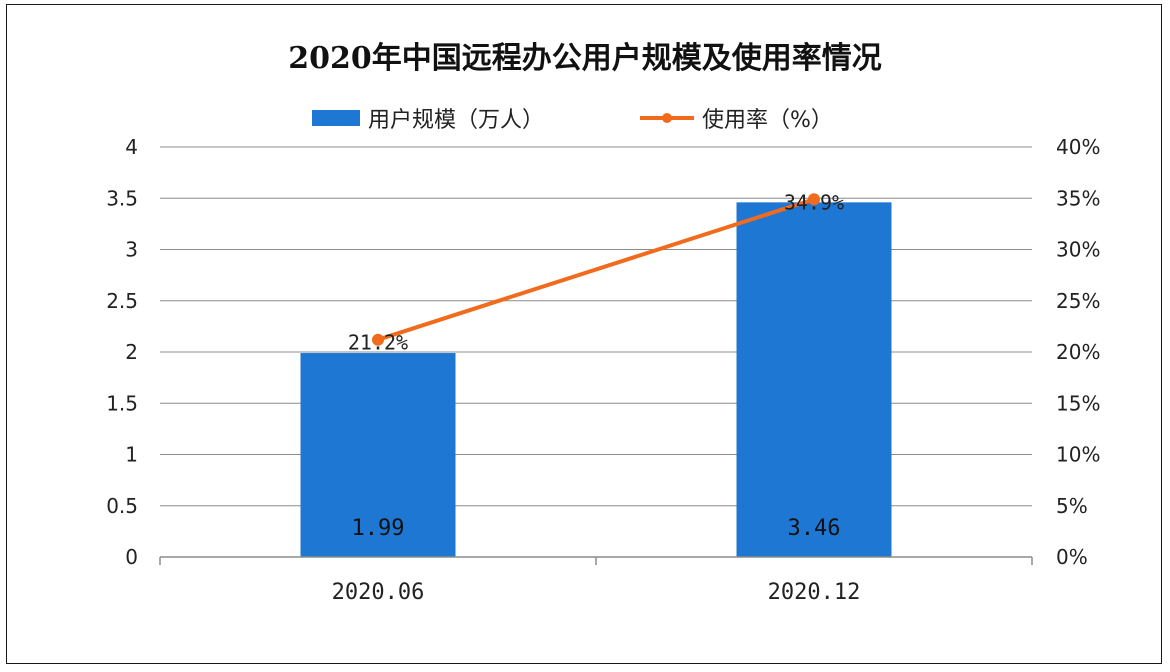 This screenshot has width=1170, height=672. What do you see at coordinates (1078, 403) in the screenshot?
I see `right-tick-label: 15%` at bounding box center [1078, 403].